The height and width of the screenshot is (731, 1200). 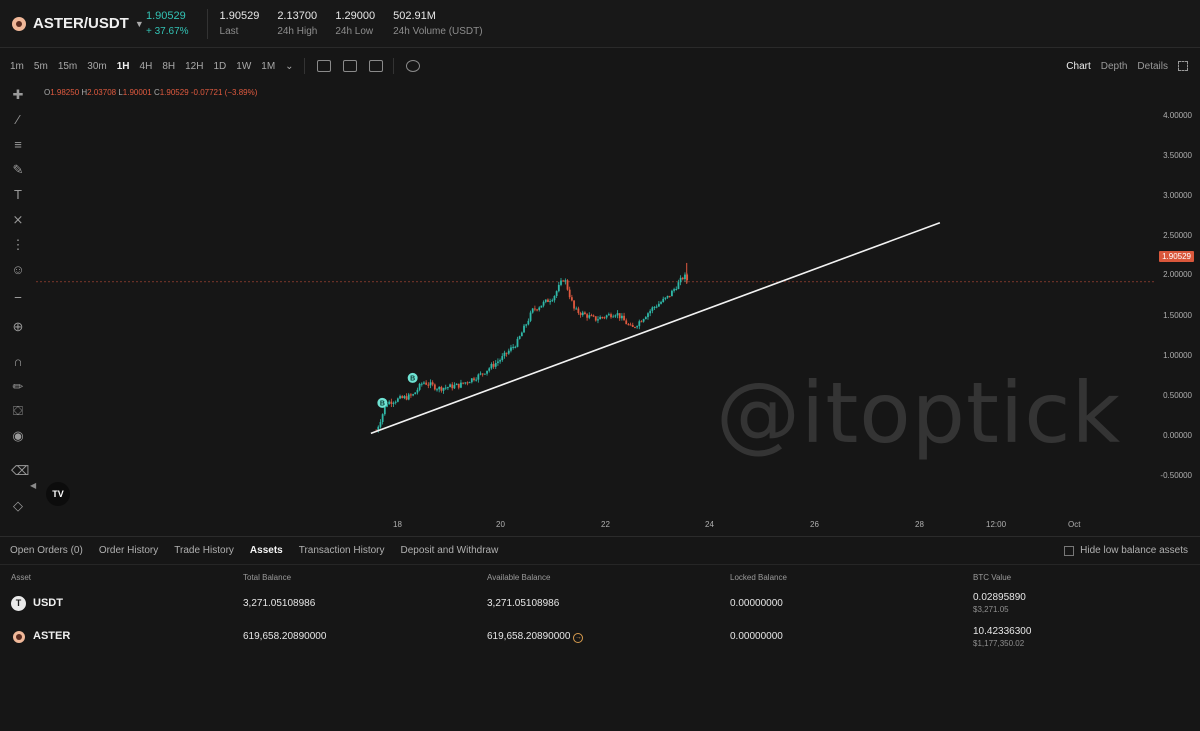 I want to click on c-label: C, so click(x=156, y=92).